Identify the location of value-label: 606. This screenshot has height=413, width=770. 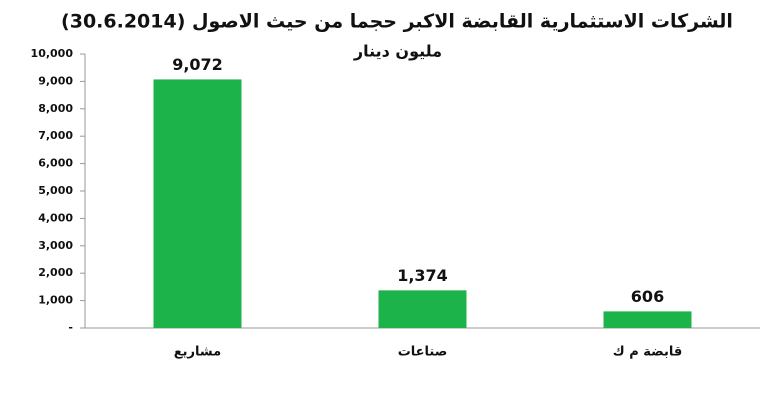
(647, 296).